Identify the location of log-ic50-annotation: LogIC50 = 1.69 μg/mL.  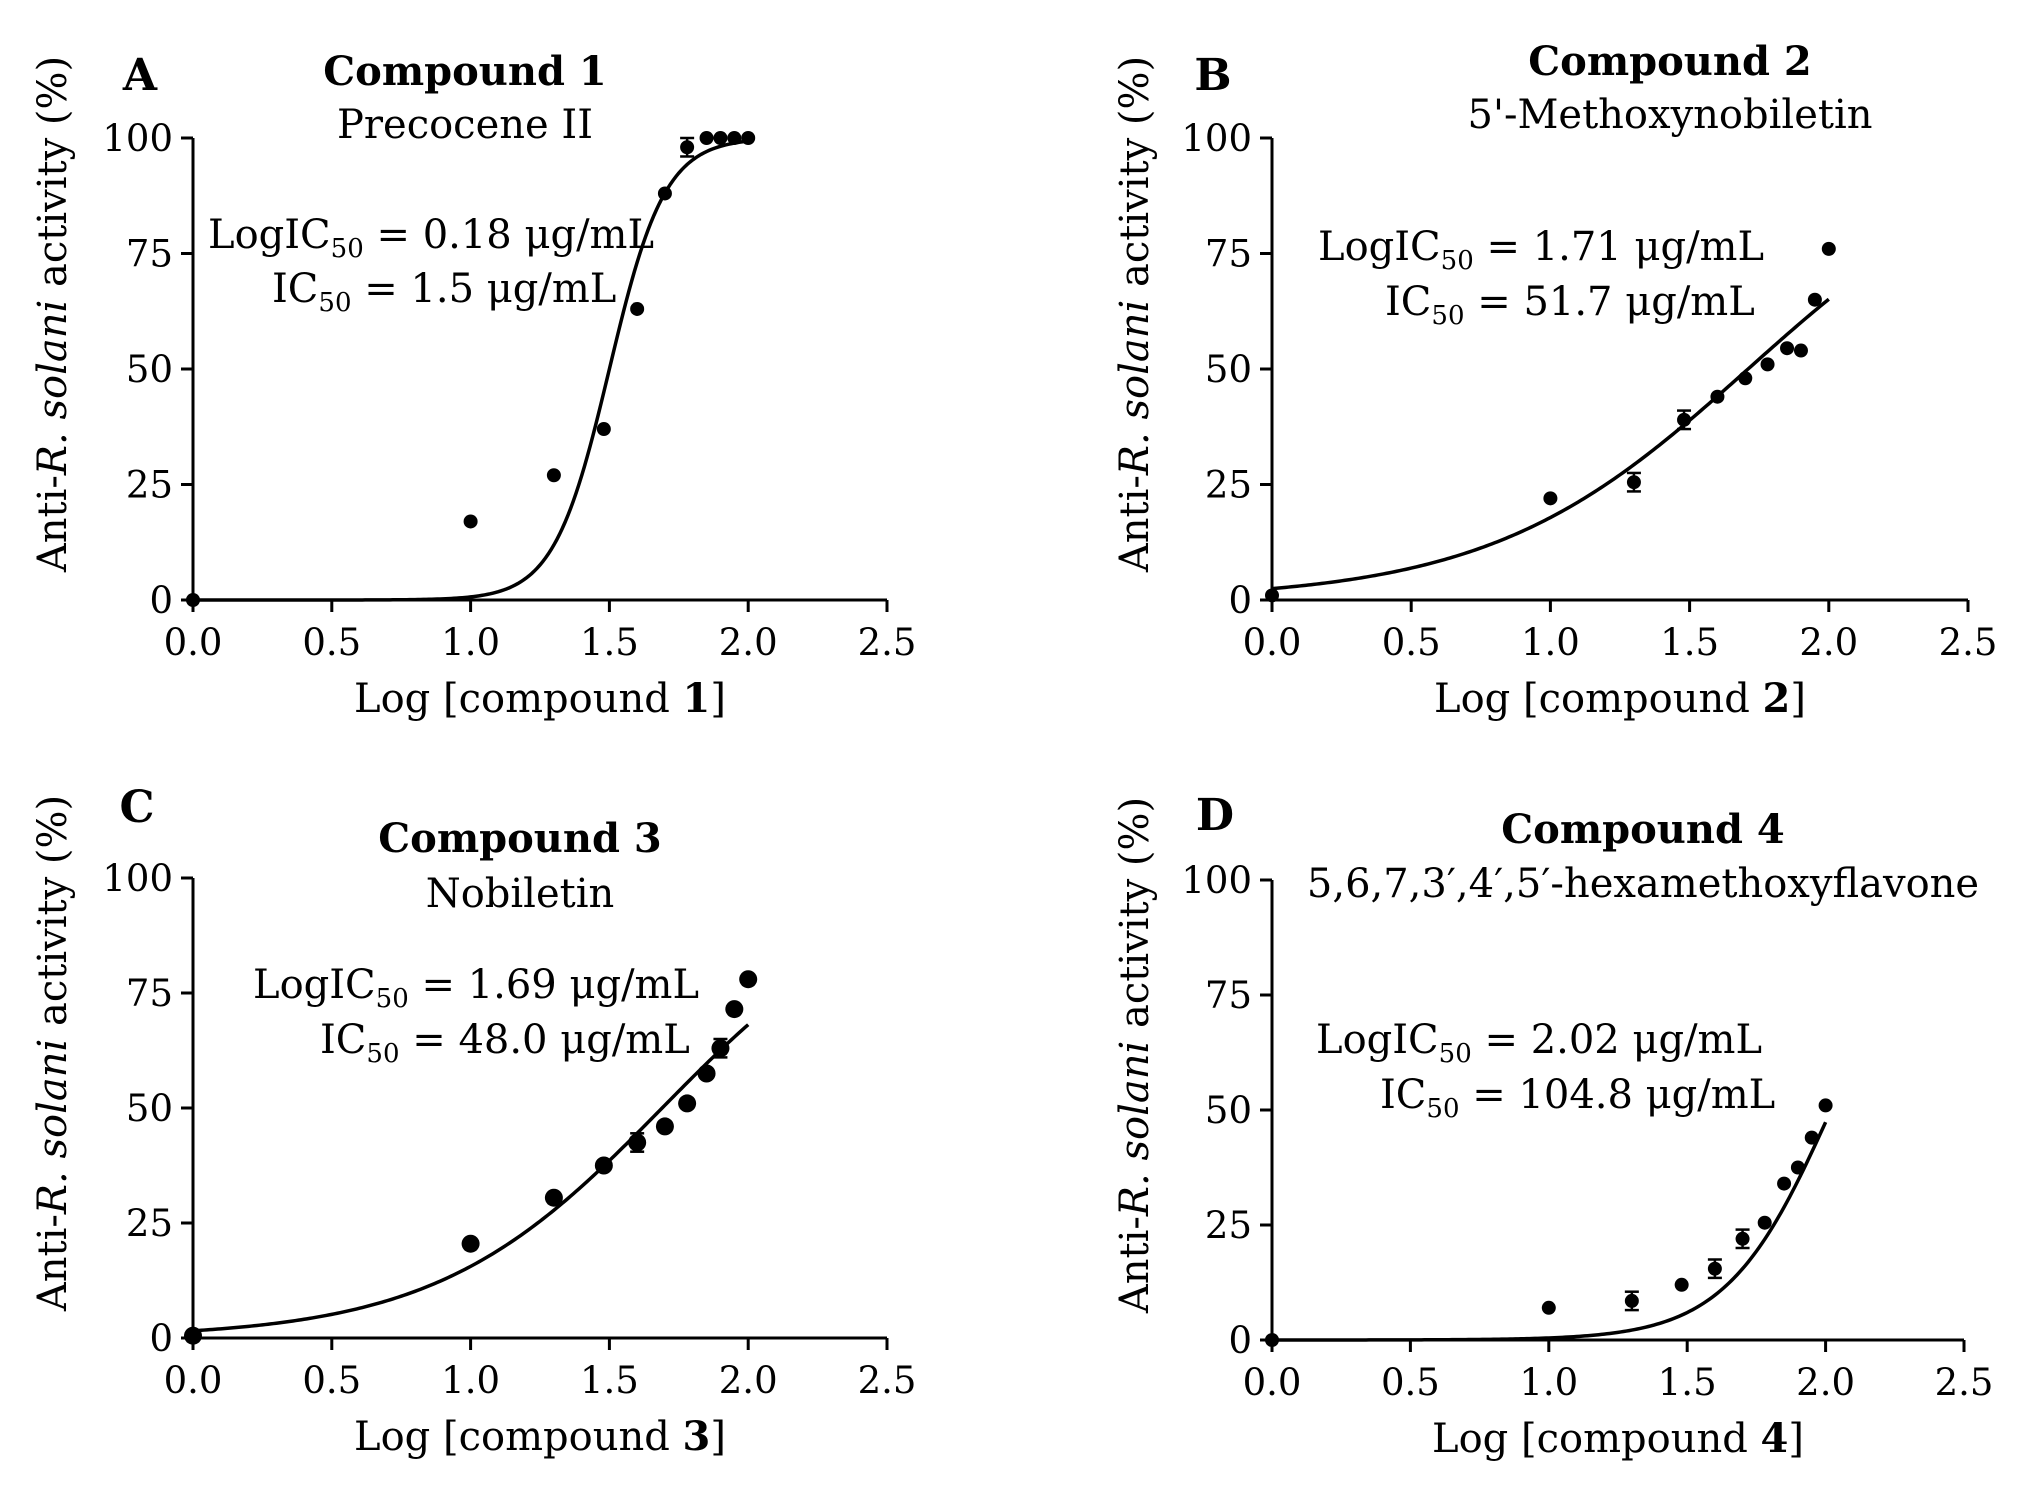
(476, 988).